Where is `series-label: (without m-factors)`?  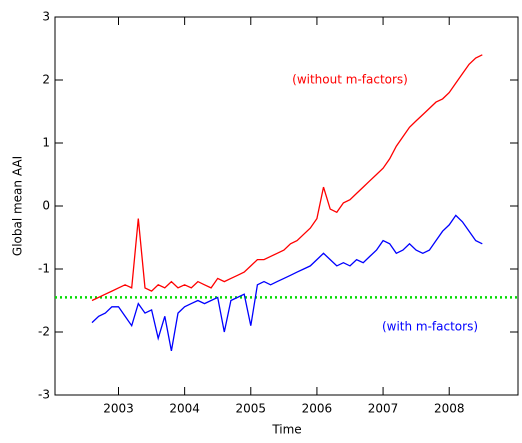
series-label: (without m-factors) is located at coordinates (350, 80).